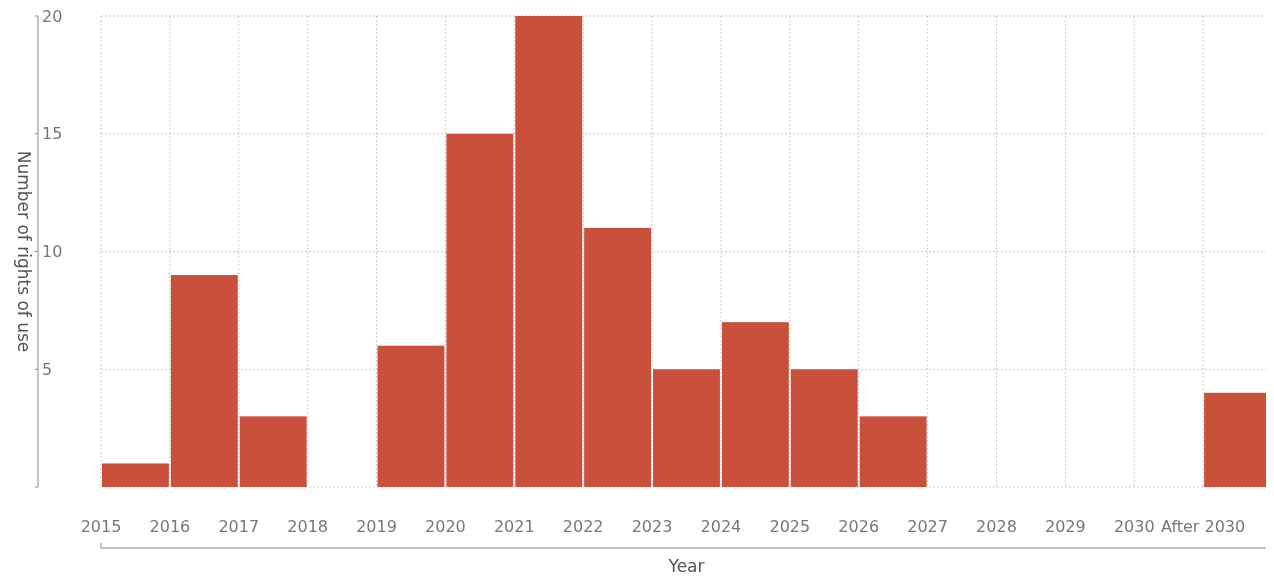  I want to click on x-axis-title: Year, so click(686, 566).